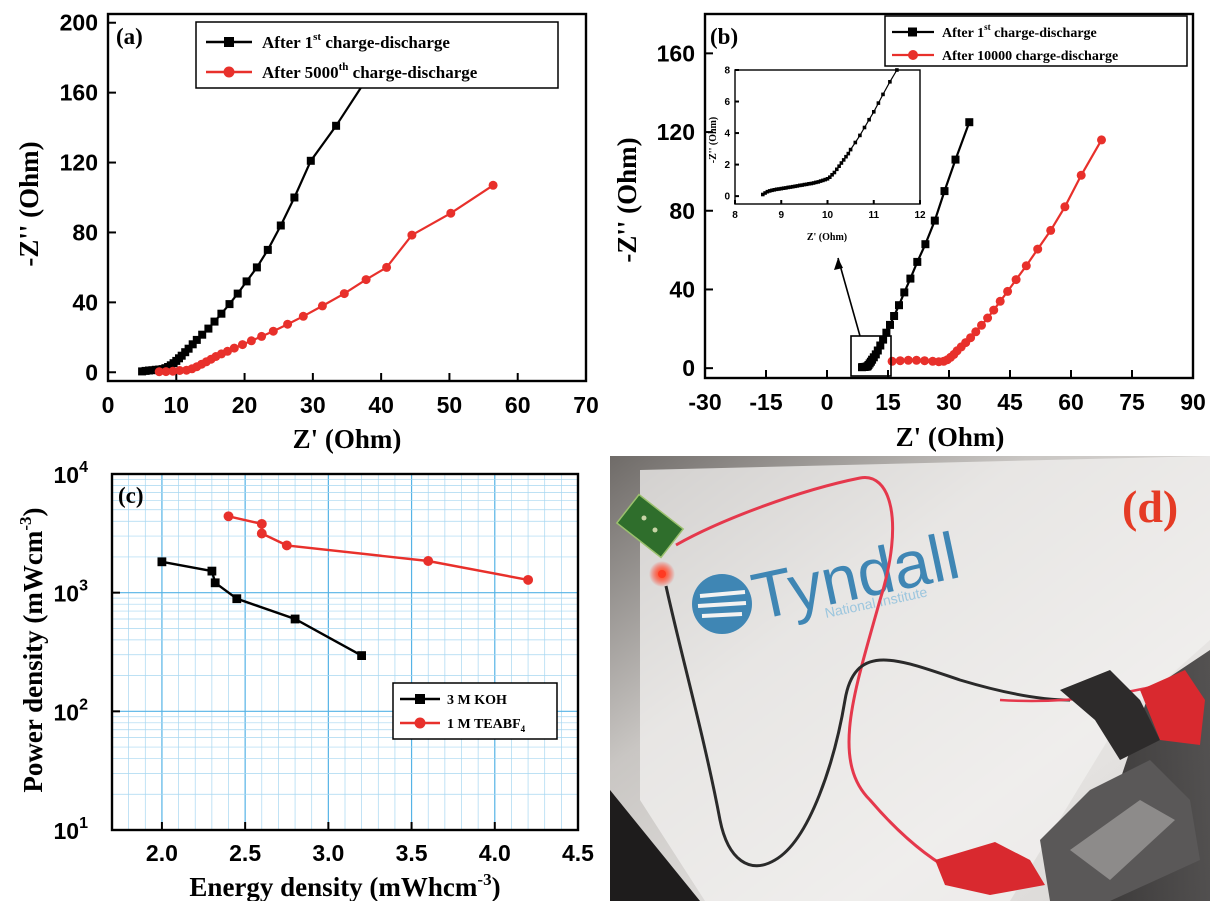  I want to click on panel-b-data, so click(982, 245).